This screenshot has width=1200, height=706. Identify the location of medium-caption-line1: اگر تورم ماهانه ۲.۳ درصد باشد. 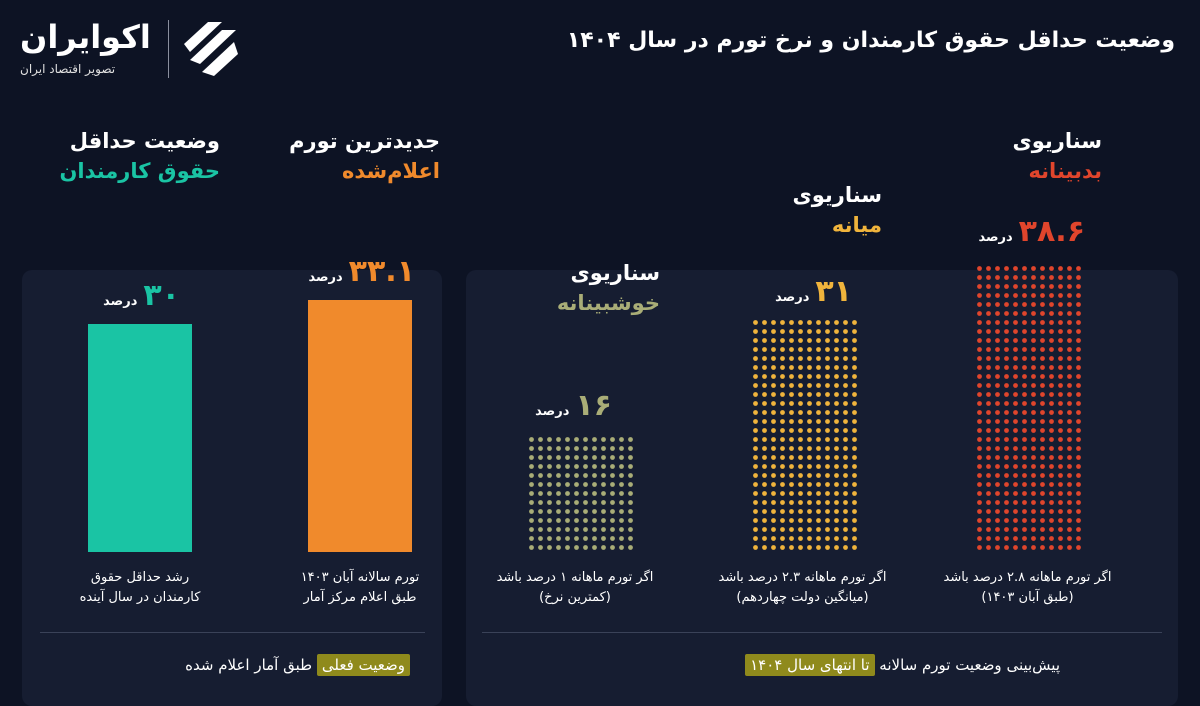
(802, 577).